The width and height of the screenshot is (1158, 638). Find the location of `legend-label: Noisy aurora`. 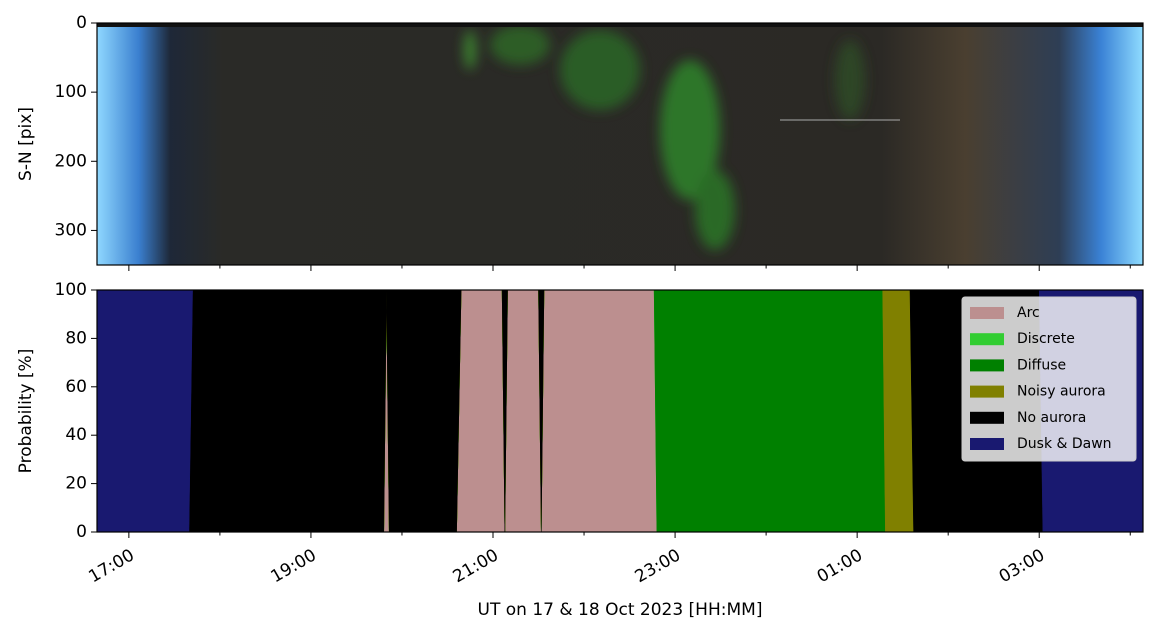

legend-label: Noisy aurora is located at coordinates (1061, 392).